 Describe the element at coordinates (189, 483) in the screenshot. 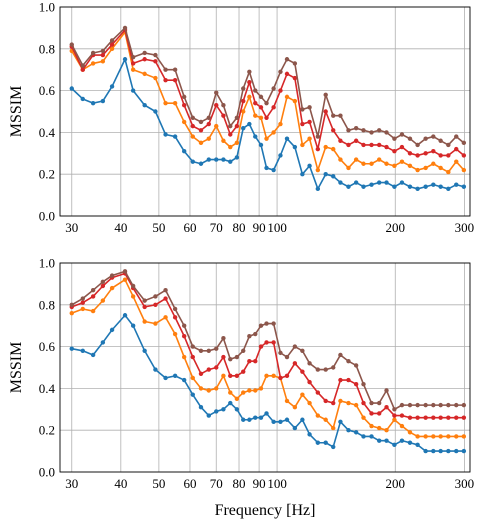

I see `x-tick-label: 60` at that location.